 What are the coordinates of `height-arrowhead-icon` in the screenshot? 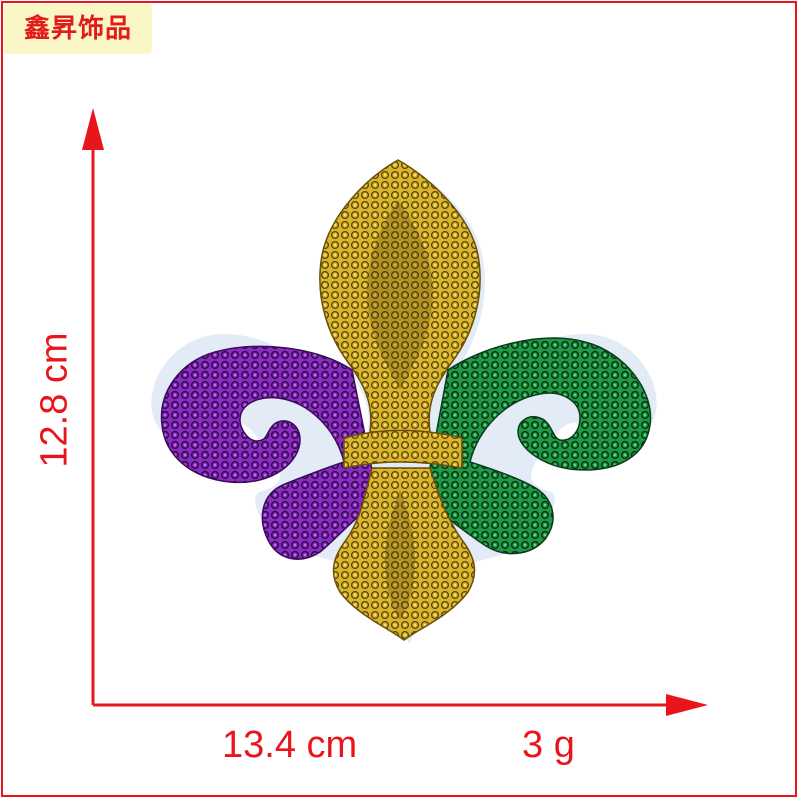 It's located at (93, 129).